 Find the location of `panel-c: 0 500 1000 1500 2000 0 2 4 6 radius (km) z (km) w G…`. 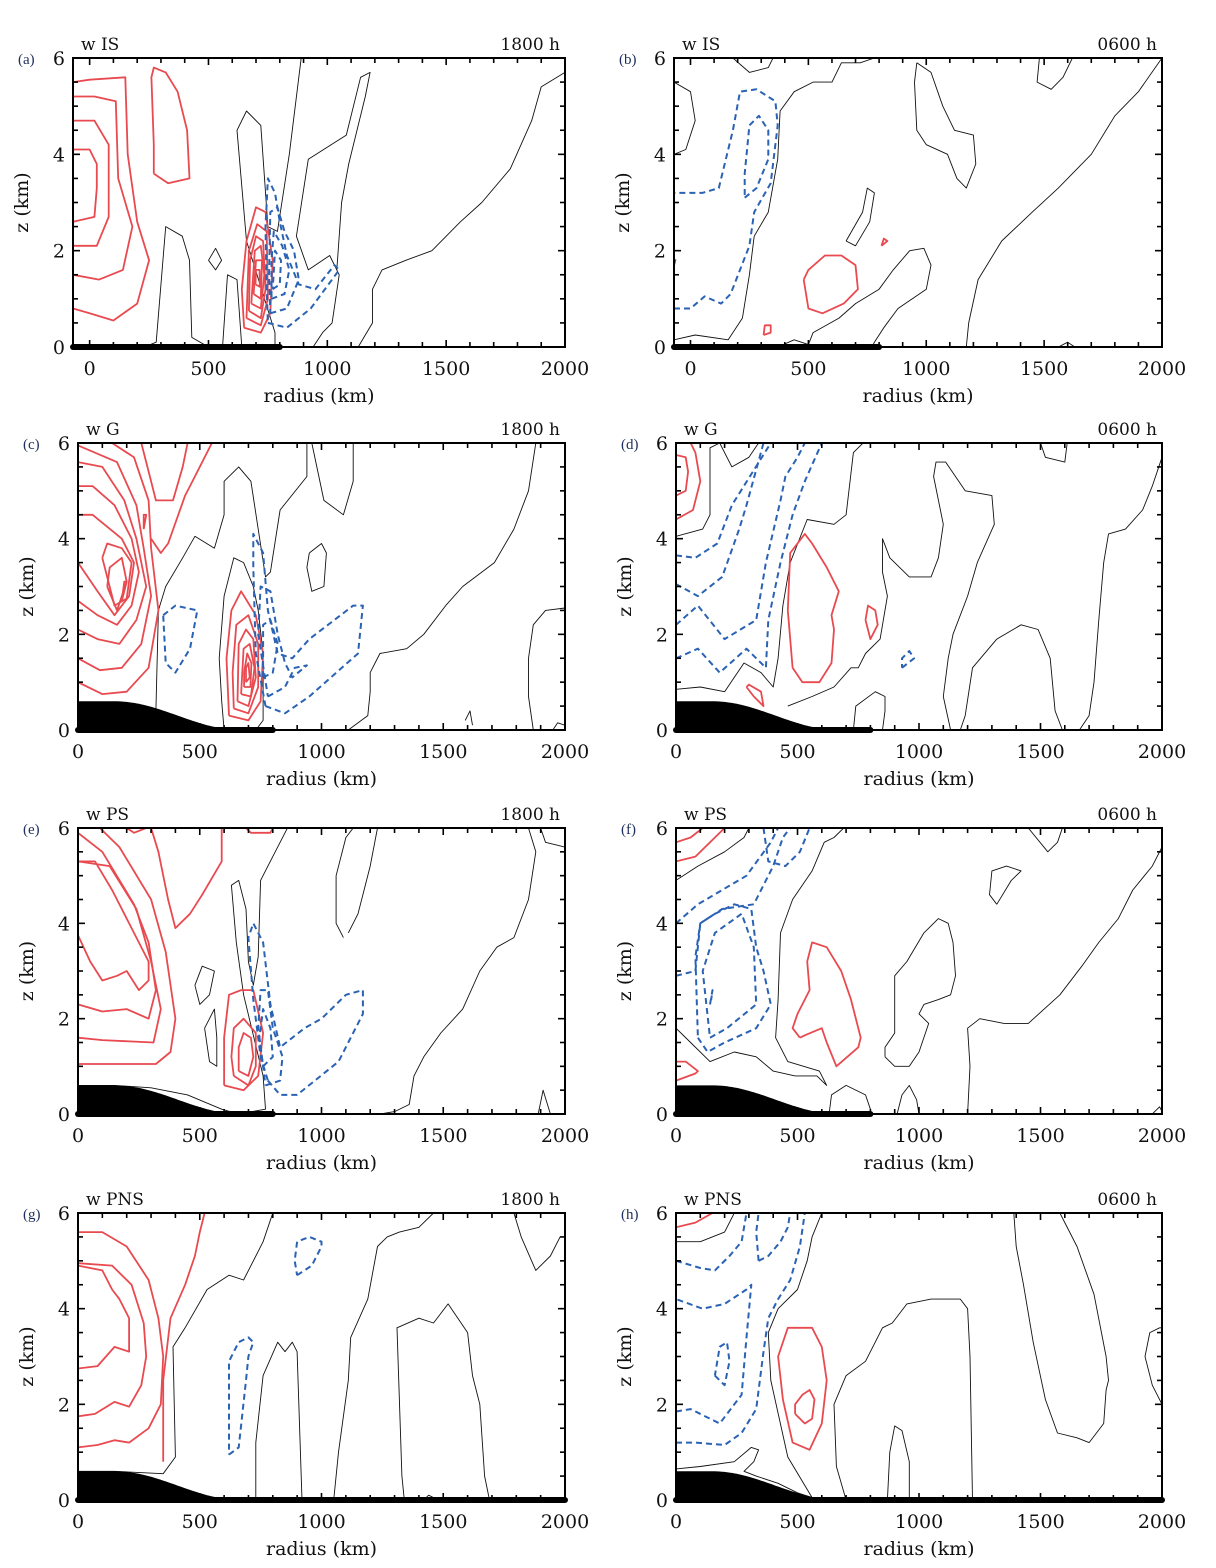

panel-c: 0 500 1000 1500 2000 0 2 4 6 radius (km) z (km) w G… is located at coordinates (302, 605).